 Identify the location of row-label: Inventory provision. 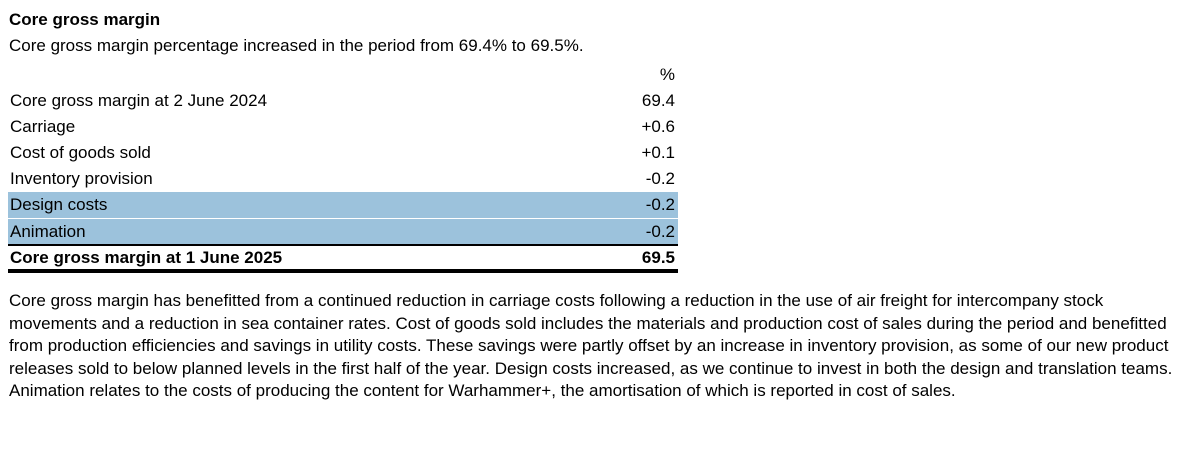
(81, 178).